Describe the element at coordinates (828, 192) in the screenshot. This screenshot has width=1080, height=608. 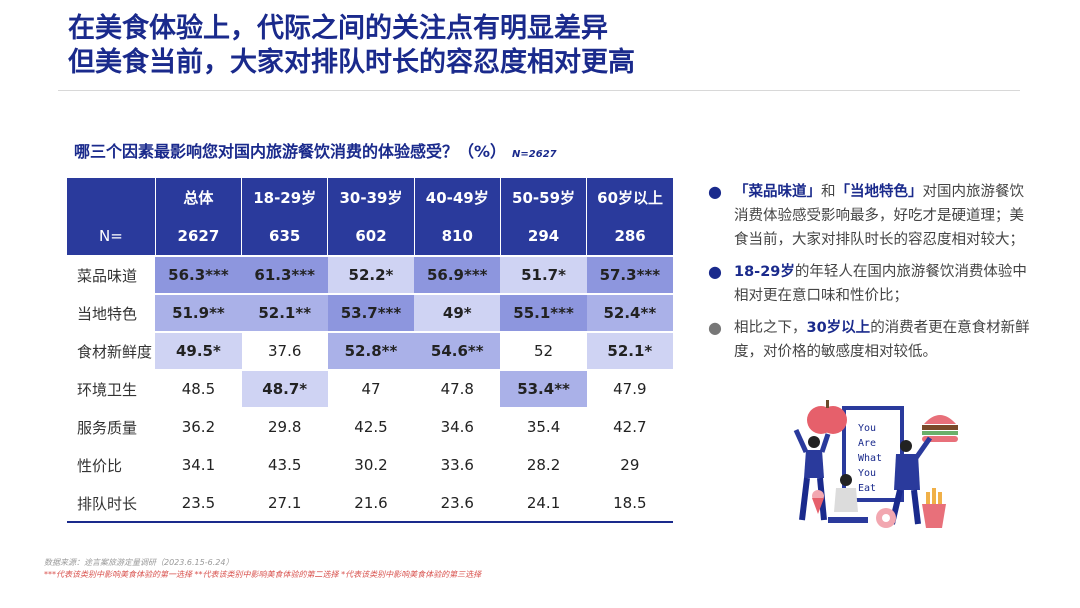
I see `insight-text: 和` at that location.